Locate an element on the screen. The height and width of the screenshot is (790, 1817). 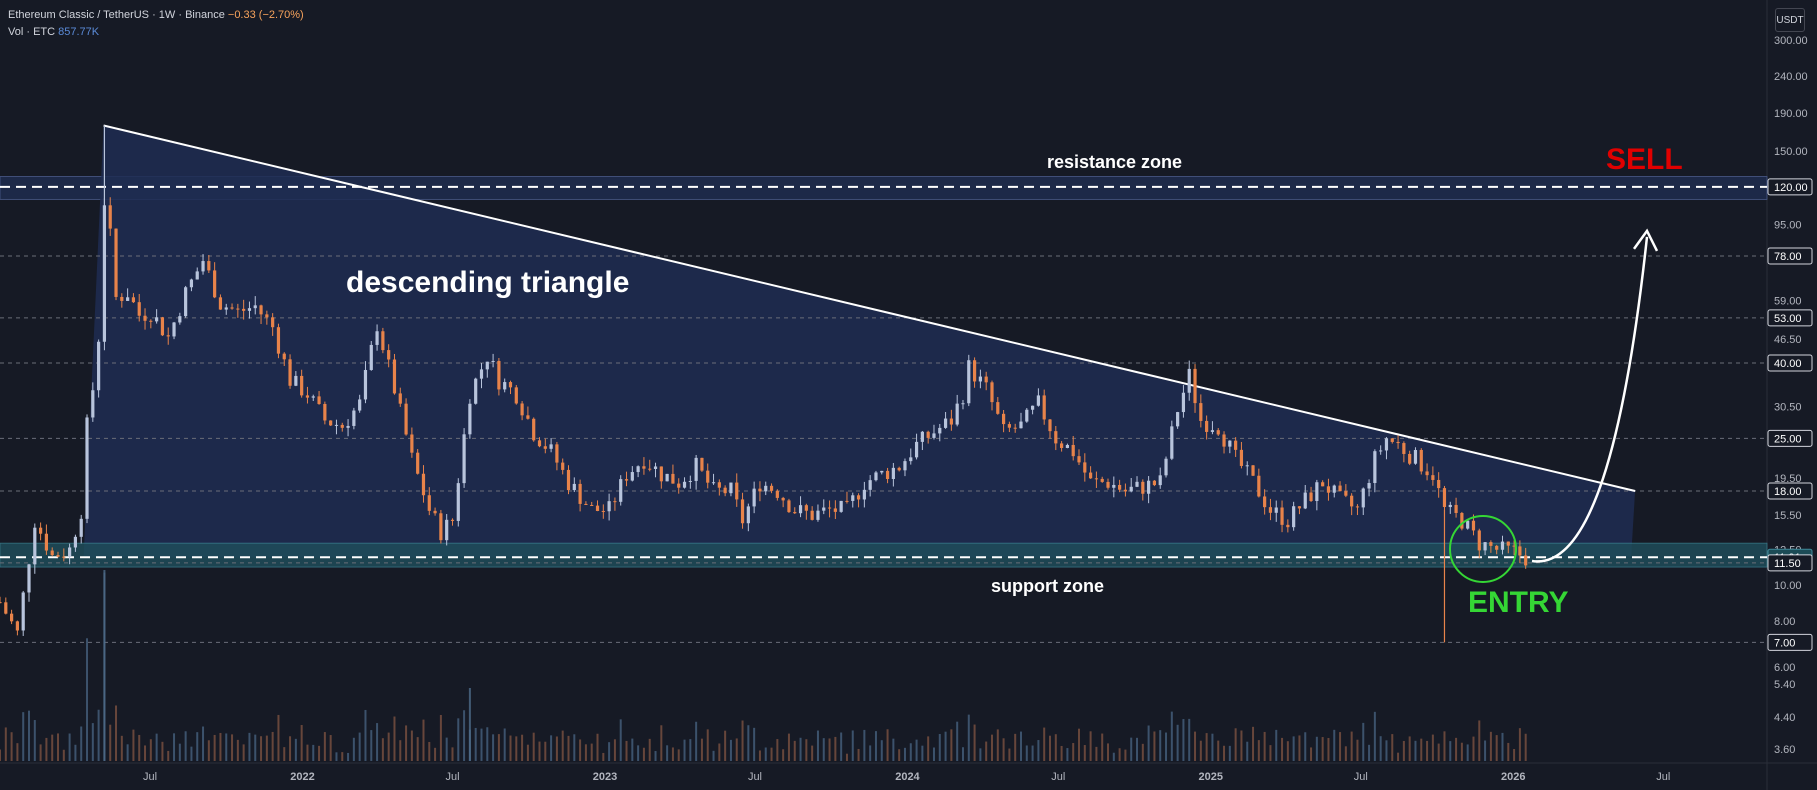
price-tick-label: 190.00 is located at coordinates (1791, 114).